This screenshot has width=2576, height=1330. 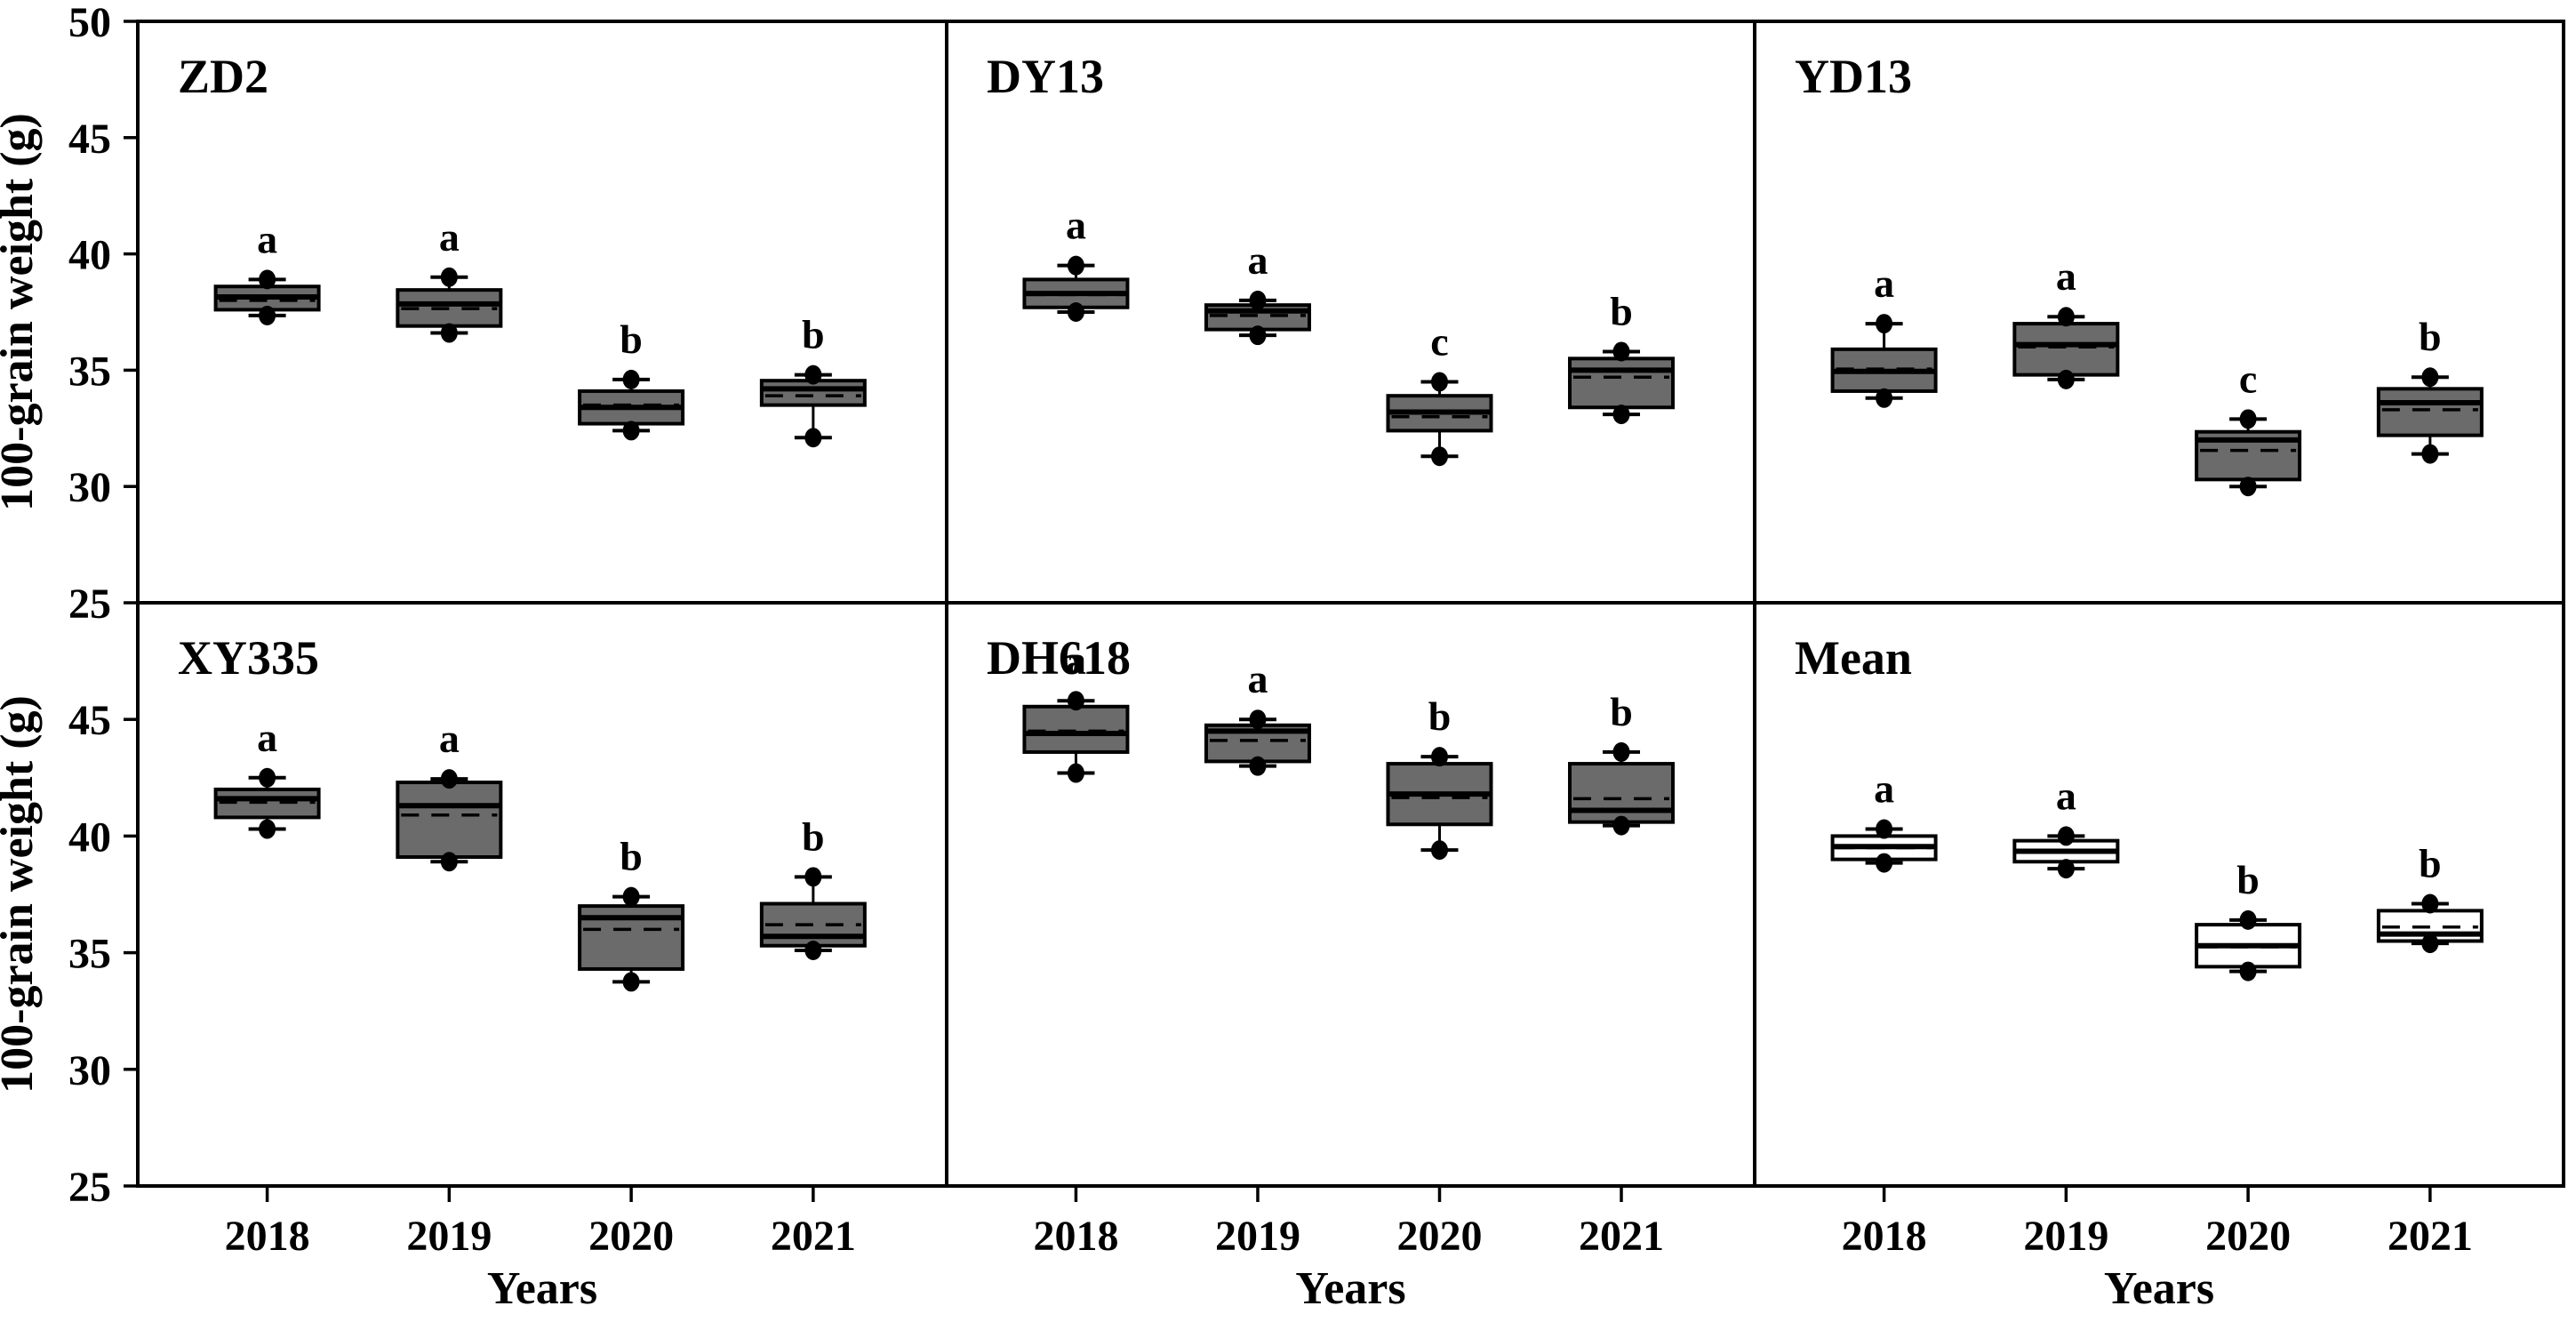 What do you see at coordinates (1853, 77) in the screenshot?
I see `panel-title: YD13` at bounding box center [1853, 77].